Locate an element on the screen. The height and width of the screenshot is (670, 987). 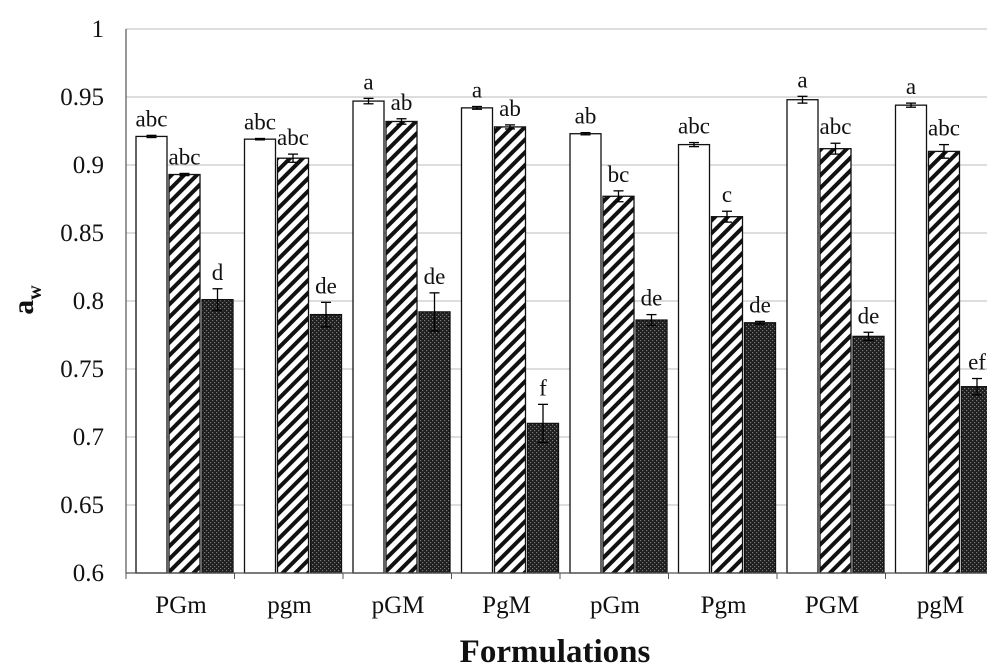
category-label: pGM is located at coordinates (398, 605).